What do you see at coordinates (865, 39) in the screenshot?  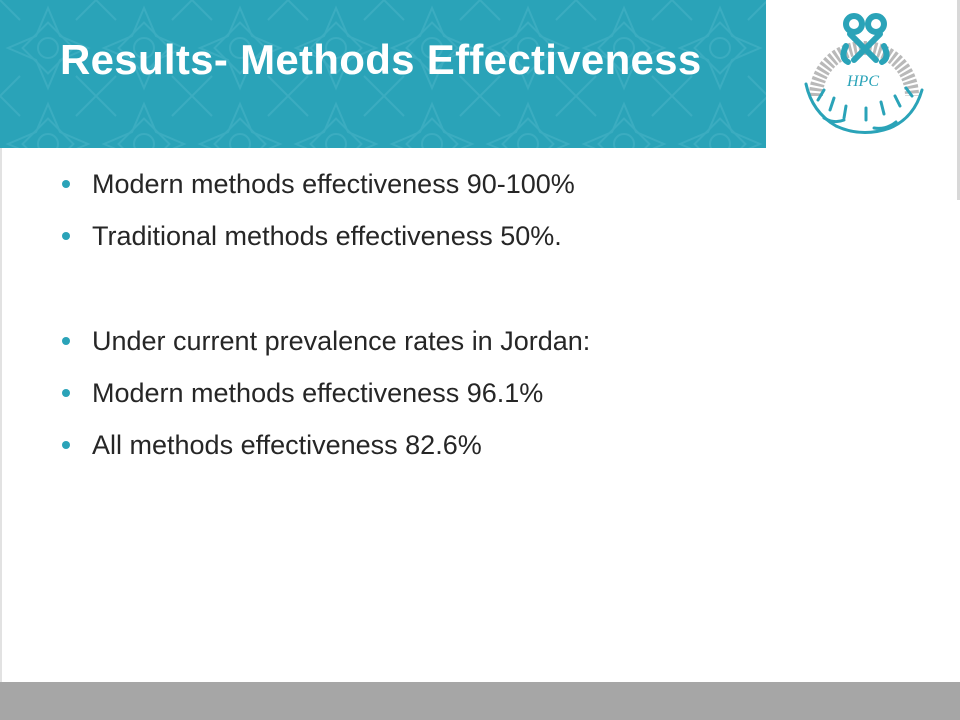 I see `logo-figures-icon` at bounding box center [865, 39].